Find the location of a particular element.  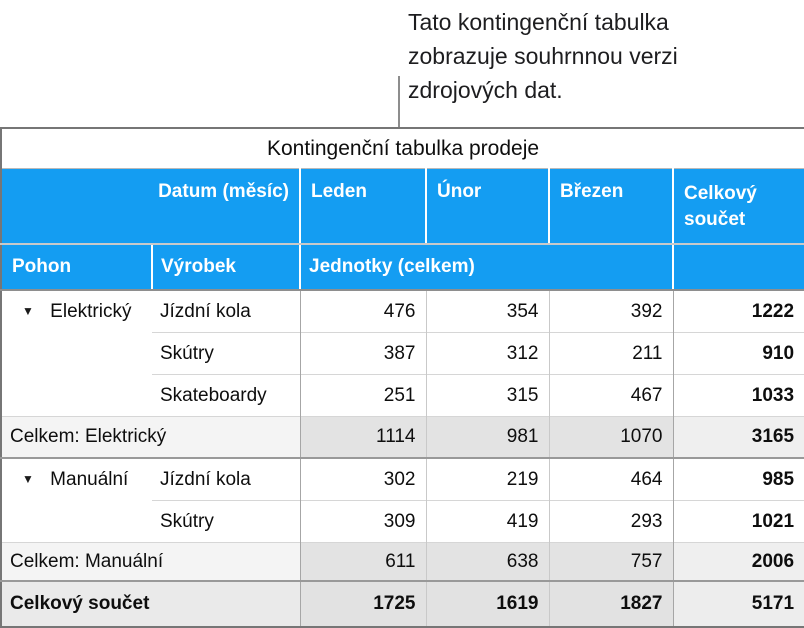

grand-total-cell: 5171 is located at coordinates (738, 604).